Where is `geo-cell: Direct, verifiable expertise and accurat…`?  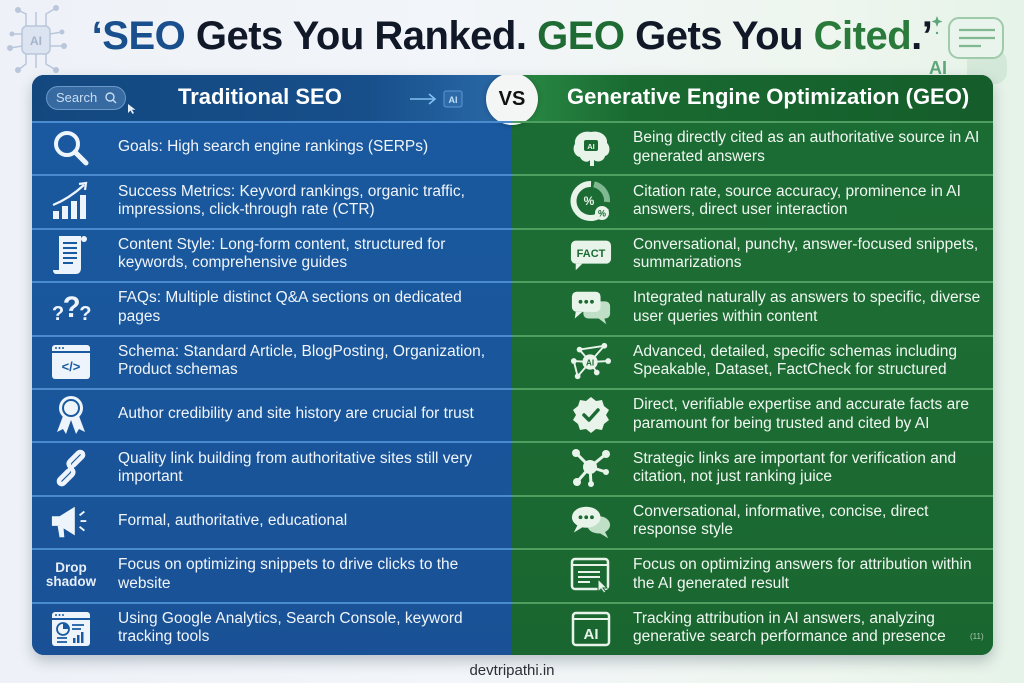
geo-cell: Direct, verifiable expertise and accurat… is located at coordinates (752, 414).